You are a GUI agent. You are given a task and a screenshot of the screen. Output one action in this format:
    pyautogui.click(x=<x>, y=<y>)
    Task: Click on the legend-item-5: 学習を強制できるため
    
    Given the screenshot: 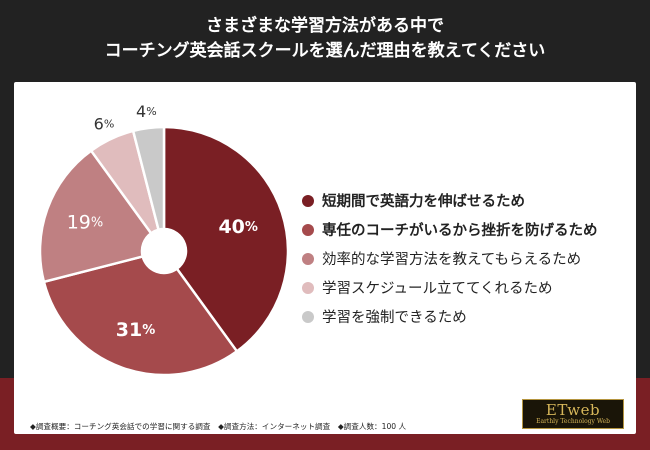 What is the action you would take?
    pyautogui.click(x=450, y=316)
    